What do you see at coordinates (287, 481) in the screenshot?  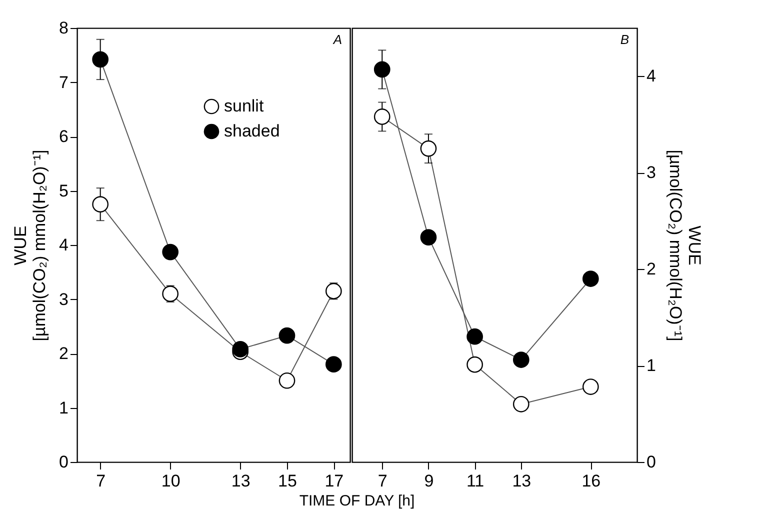 I see `x-tick-label: 15` at bounding box center [287, 481].